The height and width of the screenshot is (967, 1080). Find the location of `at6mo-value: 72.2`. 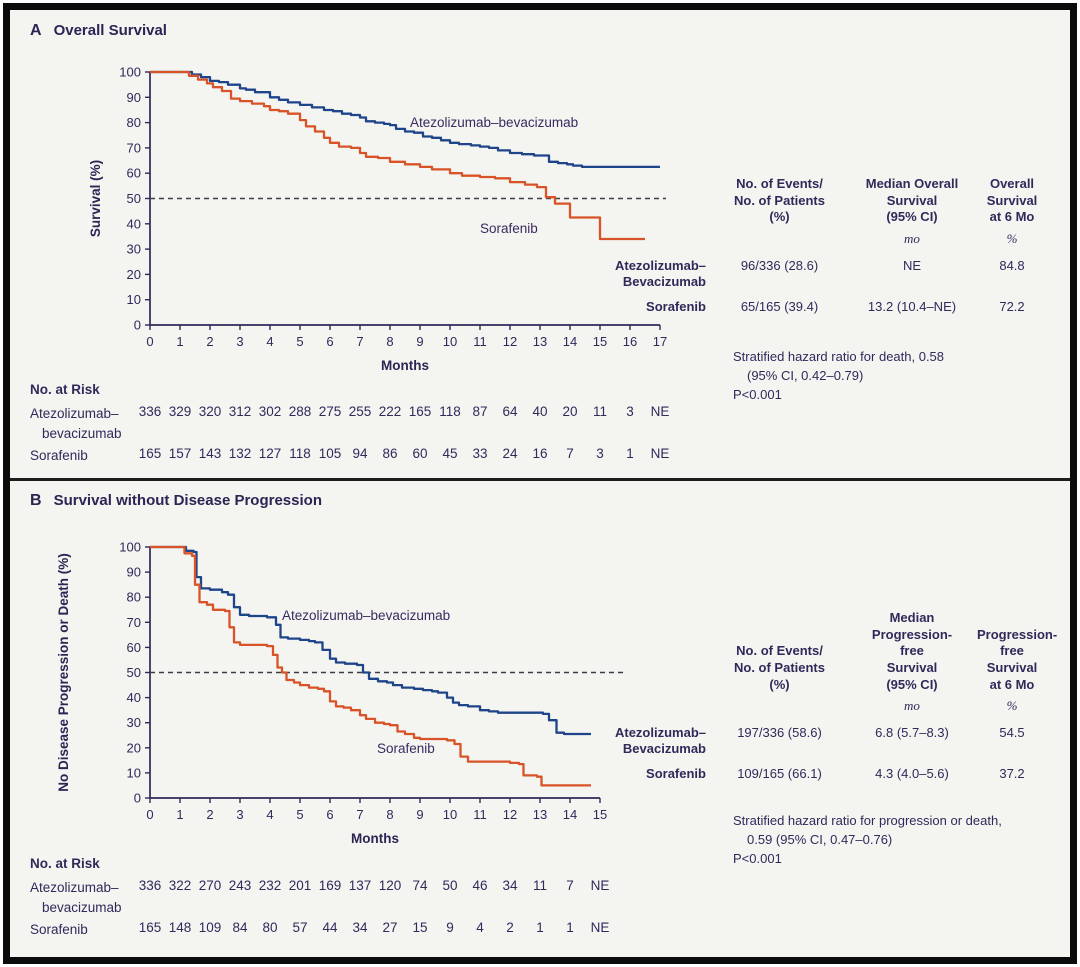

at6mo-value: 72.2 is located at coordinates (1012, 306).